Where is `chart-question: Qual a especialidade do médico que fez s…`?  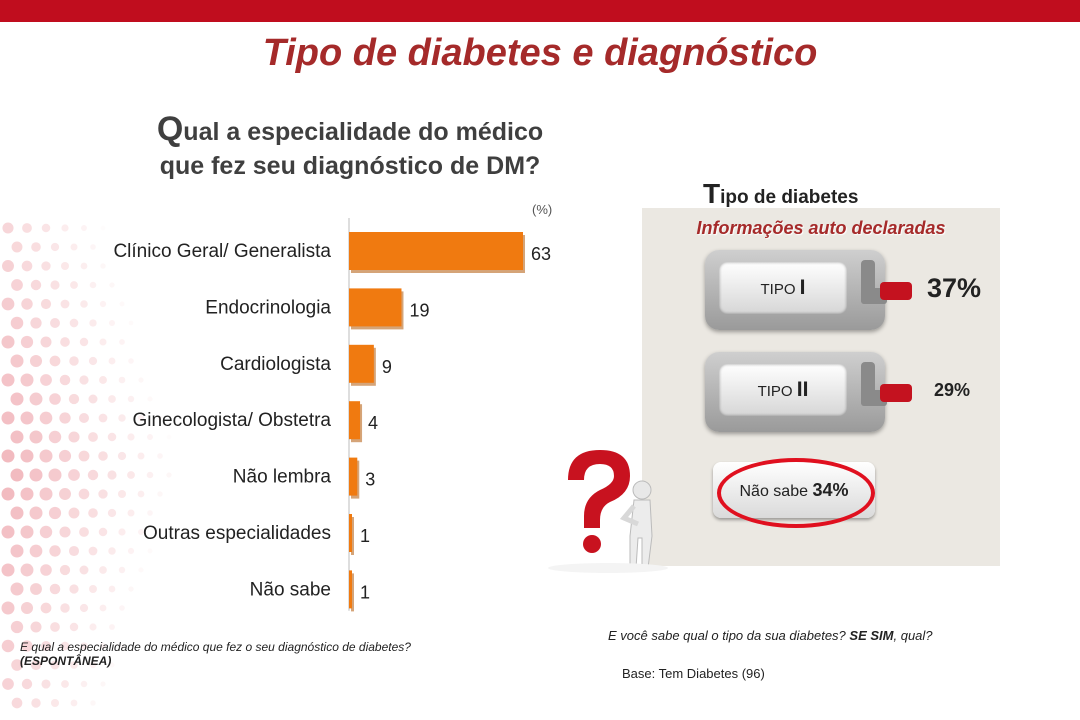 chart-question: Qual a especialidade do médico que fez s… is located at coordinates (350, 147).